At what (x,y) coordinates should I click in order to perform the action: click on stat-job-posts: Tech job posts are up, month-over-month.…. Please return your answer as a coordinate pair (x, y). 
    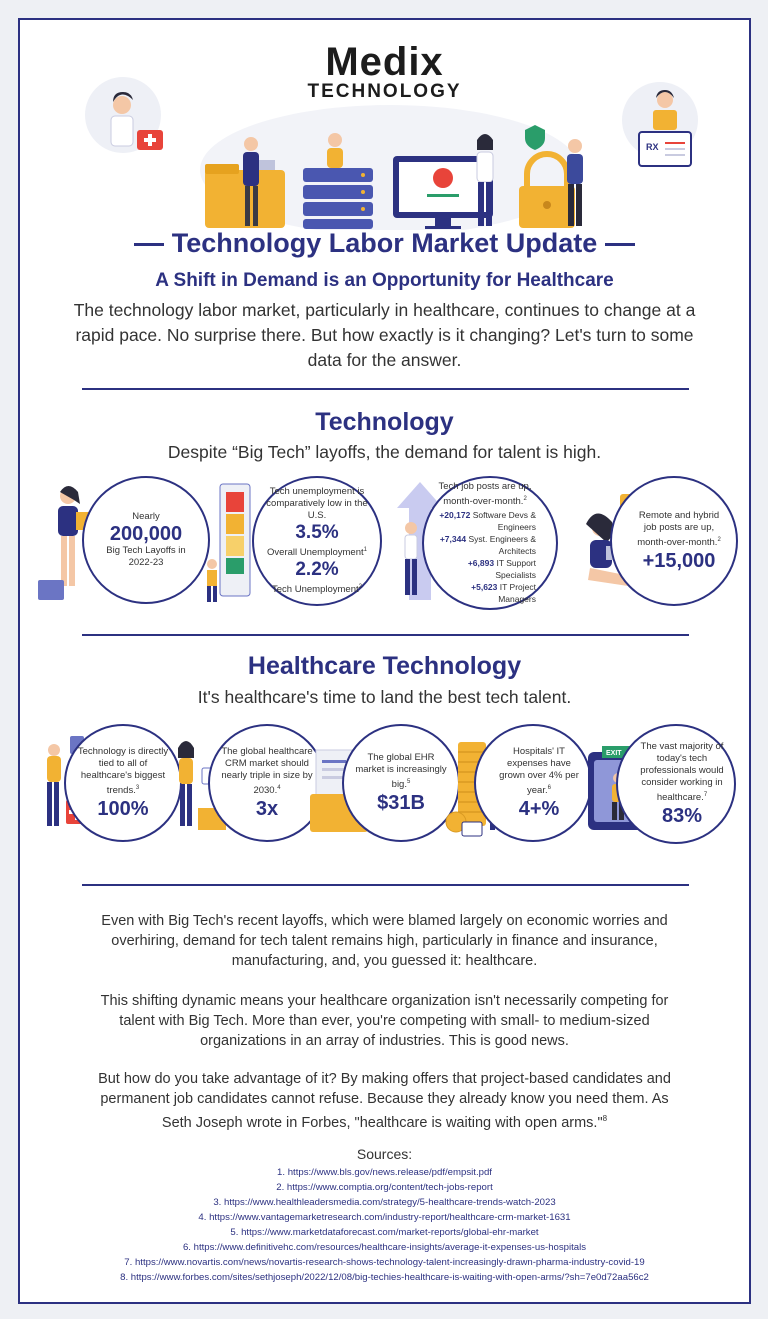
    Looking at the image, I should click on (490, 543).